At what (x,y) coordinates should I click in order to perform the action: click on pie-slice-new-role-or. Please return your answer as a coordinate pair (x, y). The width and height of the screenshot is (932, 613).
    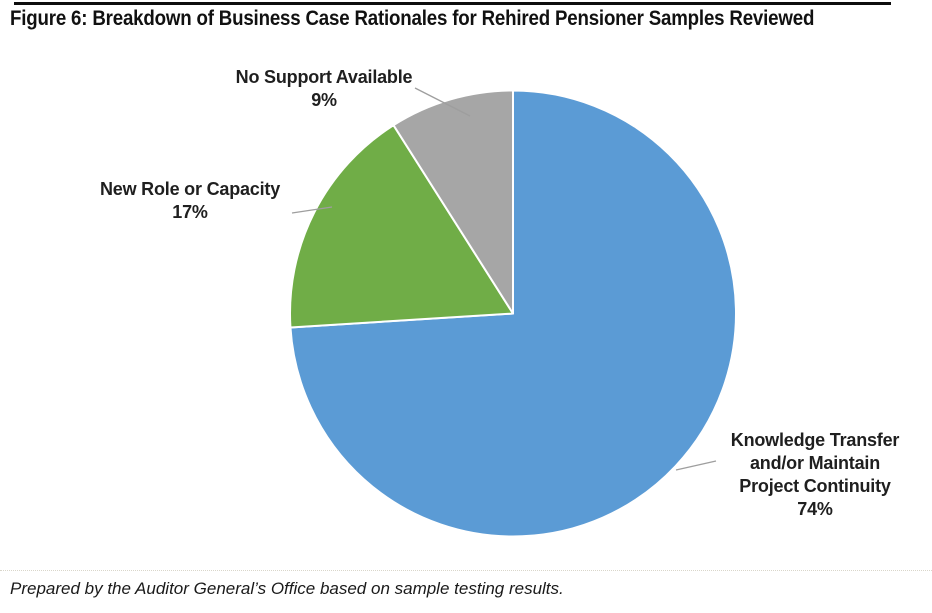
    Looking at the image, I should click on (401, 226).